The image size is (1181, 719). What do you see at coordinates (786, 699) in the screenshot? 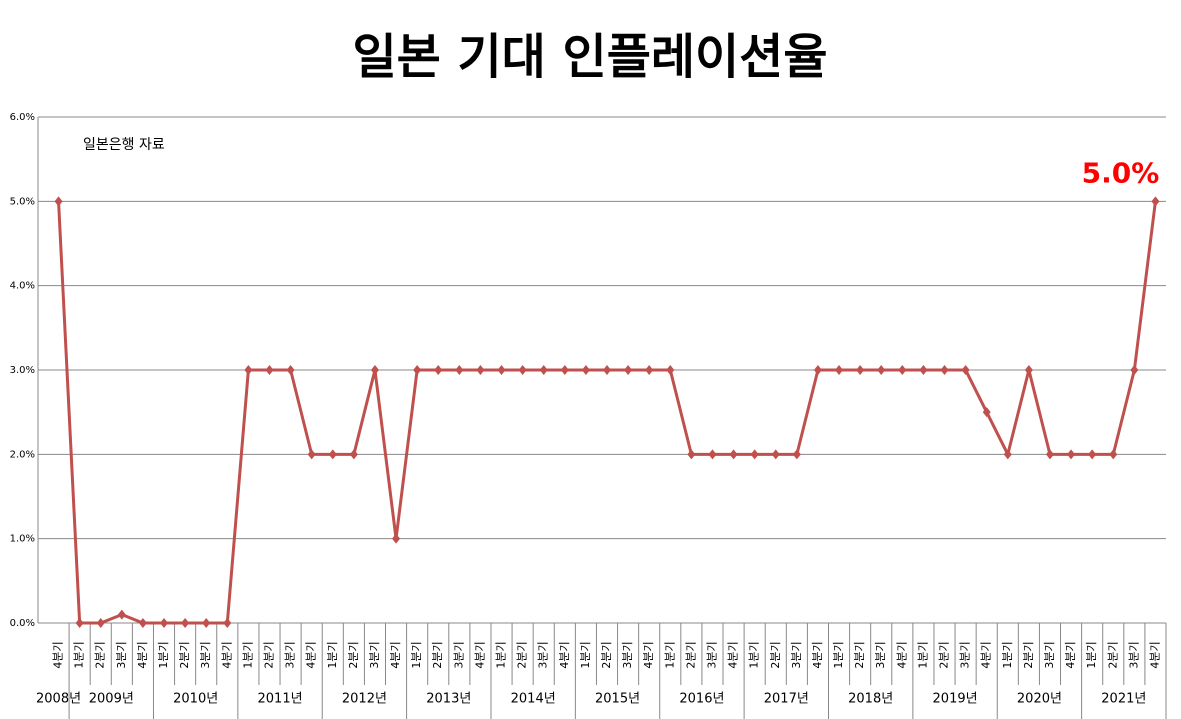
I see `year-label: 2017년` at bounding box center [786, 699].